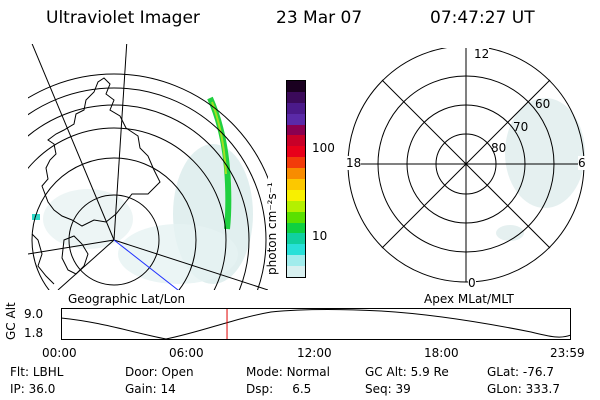  What do you see at coordinates (567, 353) in the screenshot?
I see `timeline-xtick-2359: 23:59` at bounding box center [567, 353].